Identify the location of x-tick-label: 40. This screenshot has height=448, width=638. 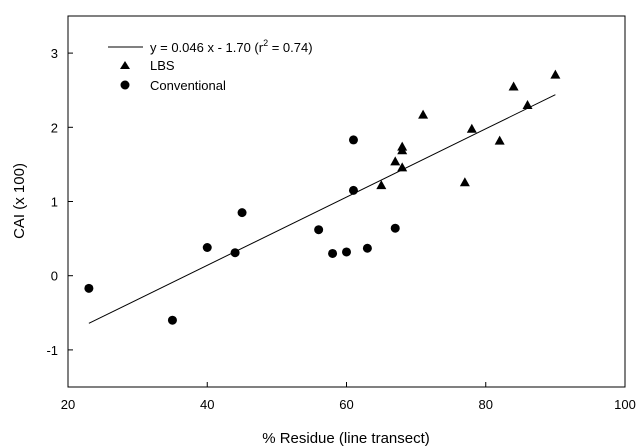
(207, 404).